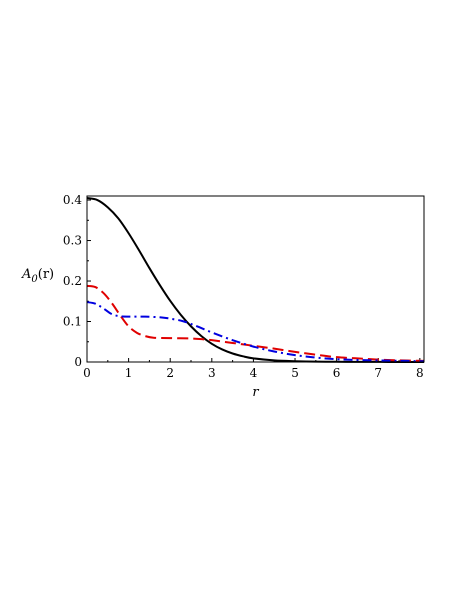 This screenshot has height=592, width=458. What do you see at coordinates (26, 274) in the screenshot?
I see `y-axis-title-main: A` at bounding box center [26, 274].